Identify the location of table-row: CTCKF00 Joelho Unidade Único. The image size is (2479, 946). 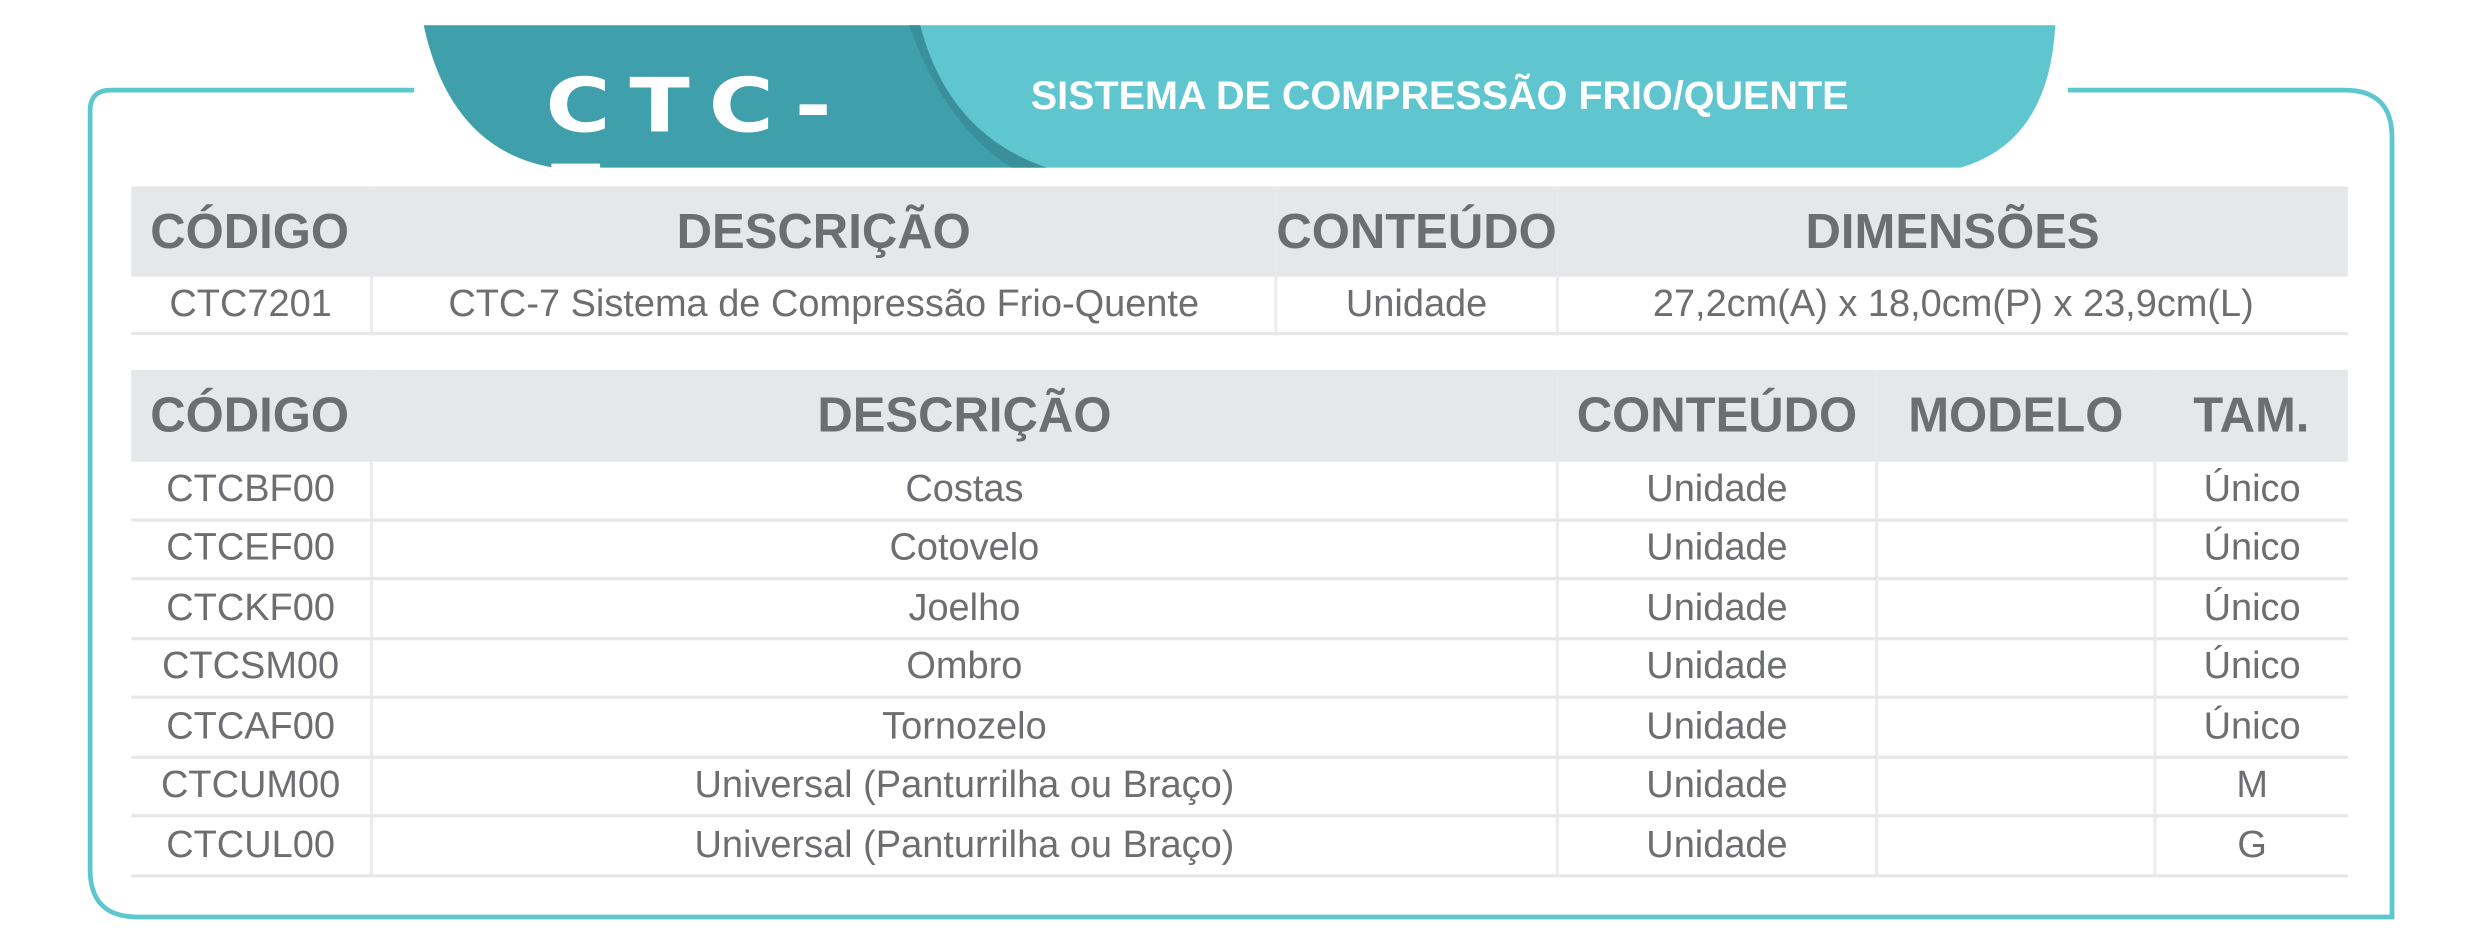
(1239, 609).